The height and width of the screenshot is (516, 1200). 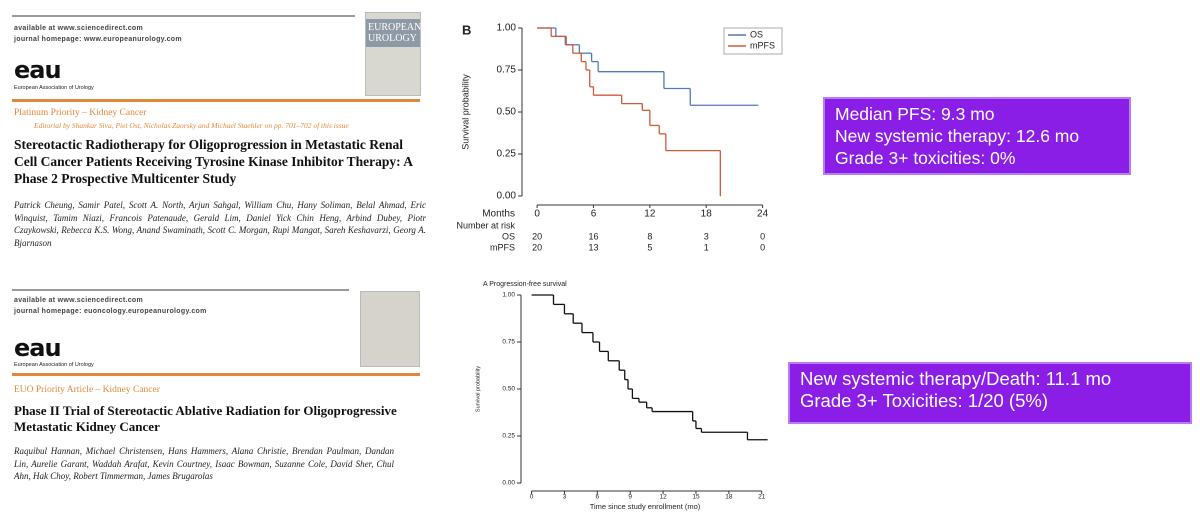 What do you see at coordinates (508, 236) in the screenshot?
I see `risk-row-name: OS` at bounding box center [508, 236].